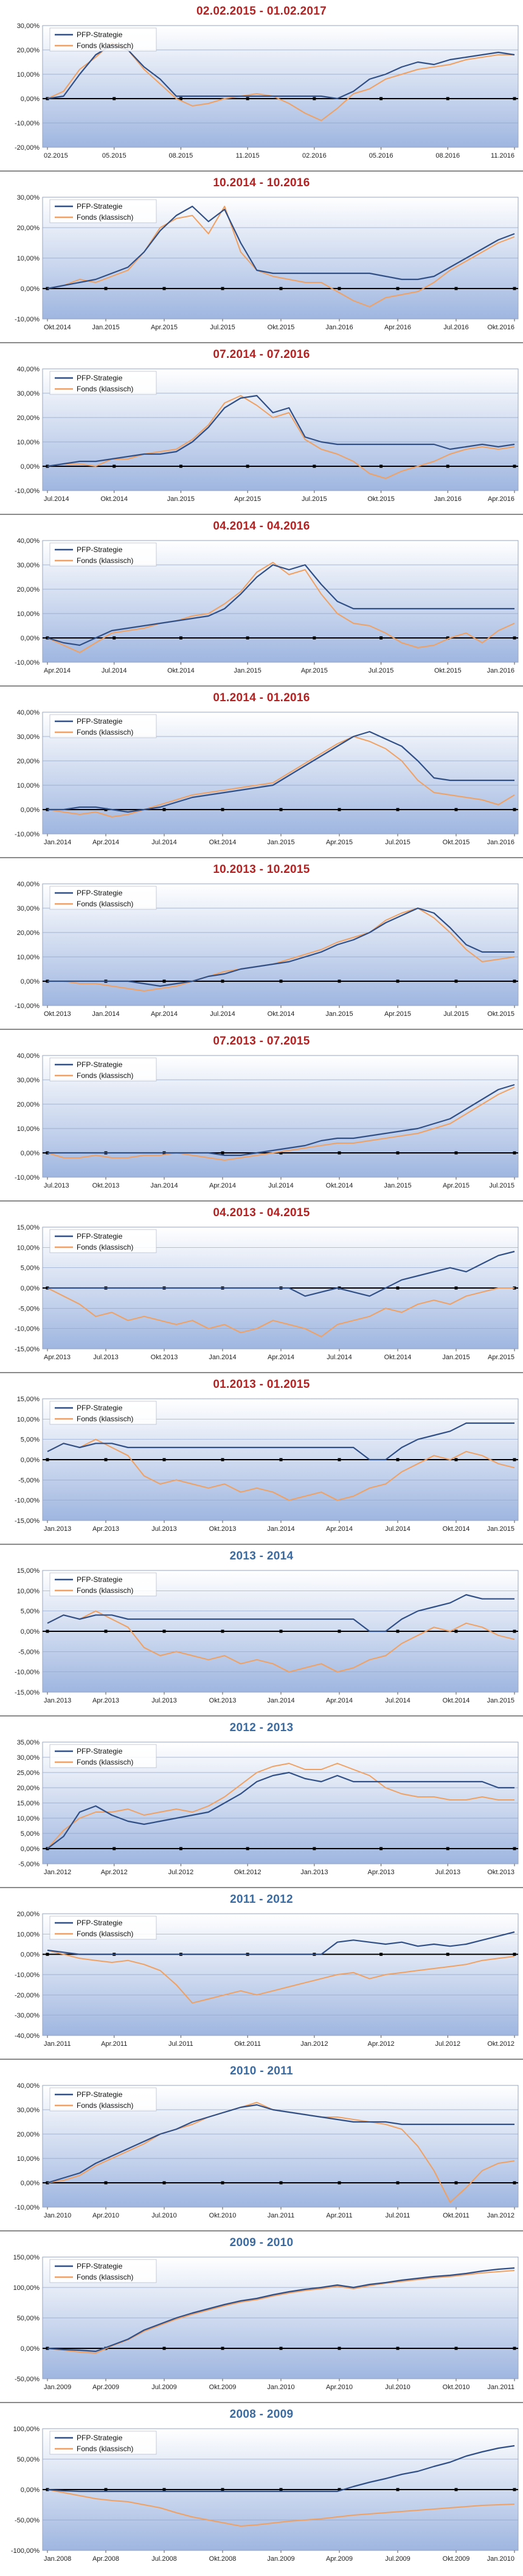 Image resolution: width=523 pixels, height=2576 pixels. What do you see at coordinates (100, 1751) in the screenshot?
I see `legend-label-pfp-strategie: PFP-Strategie` at bounding box center [100, 1751].